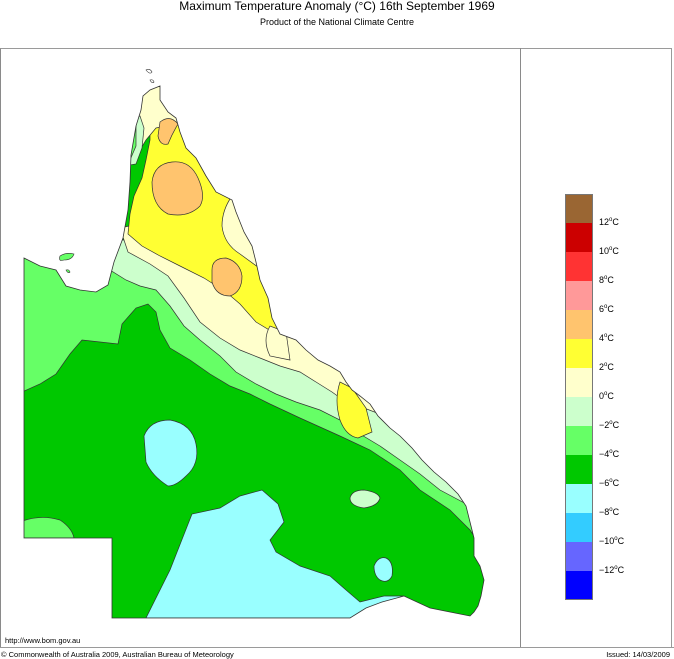 This screenshot has height=659, width=674. Describe the element at coordinates (278, 553) in the screenshot. I see `band-minus8-minus6-south` at that location.